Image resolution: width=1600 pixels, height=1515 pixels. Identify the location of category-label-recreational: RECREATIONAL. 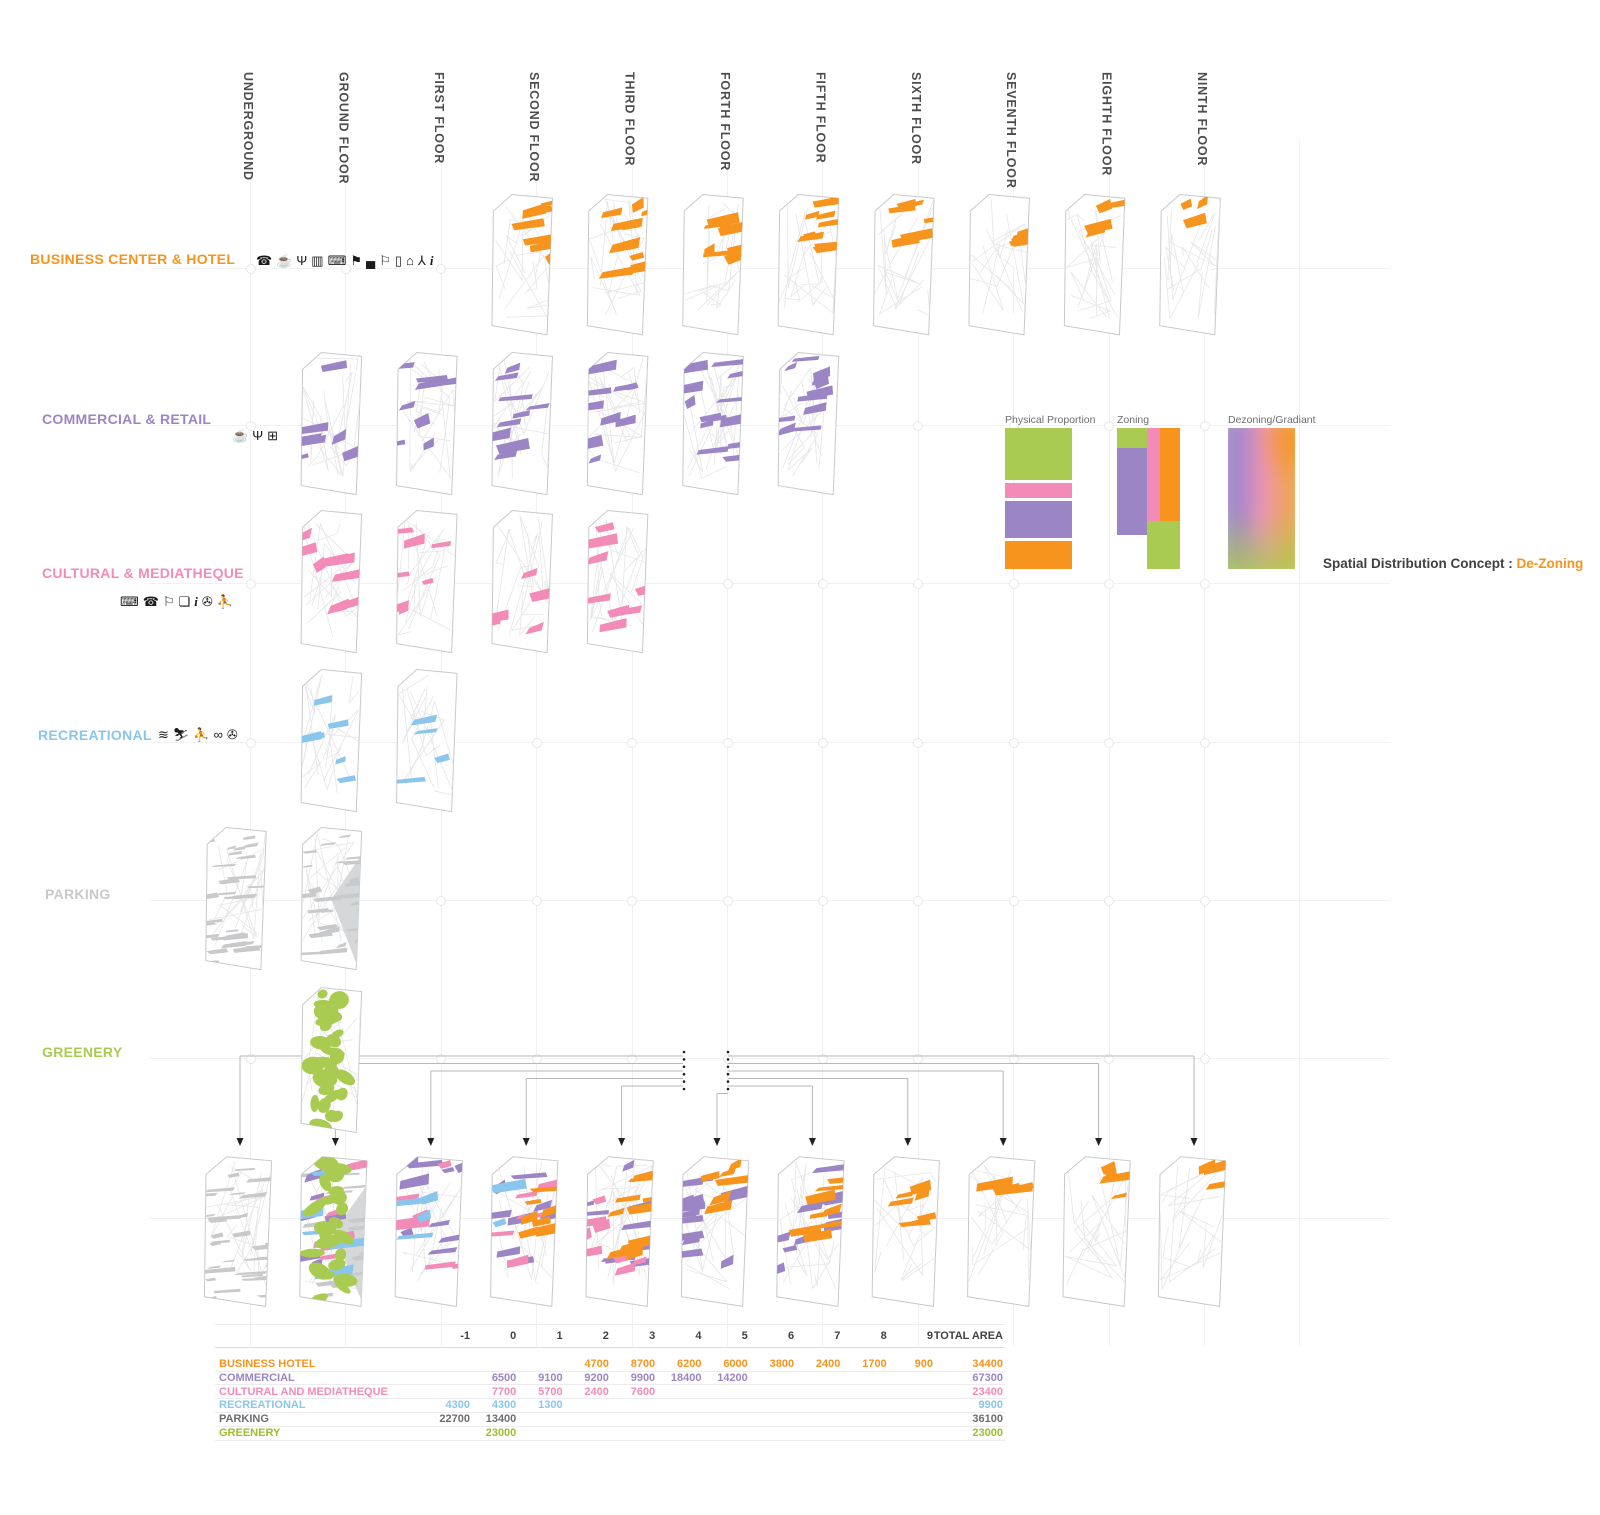
(95, 735).